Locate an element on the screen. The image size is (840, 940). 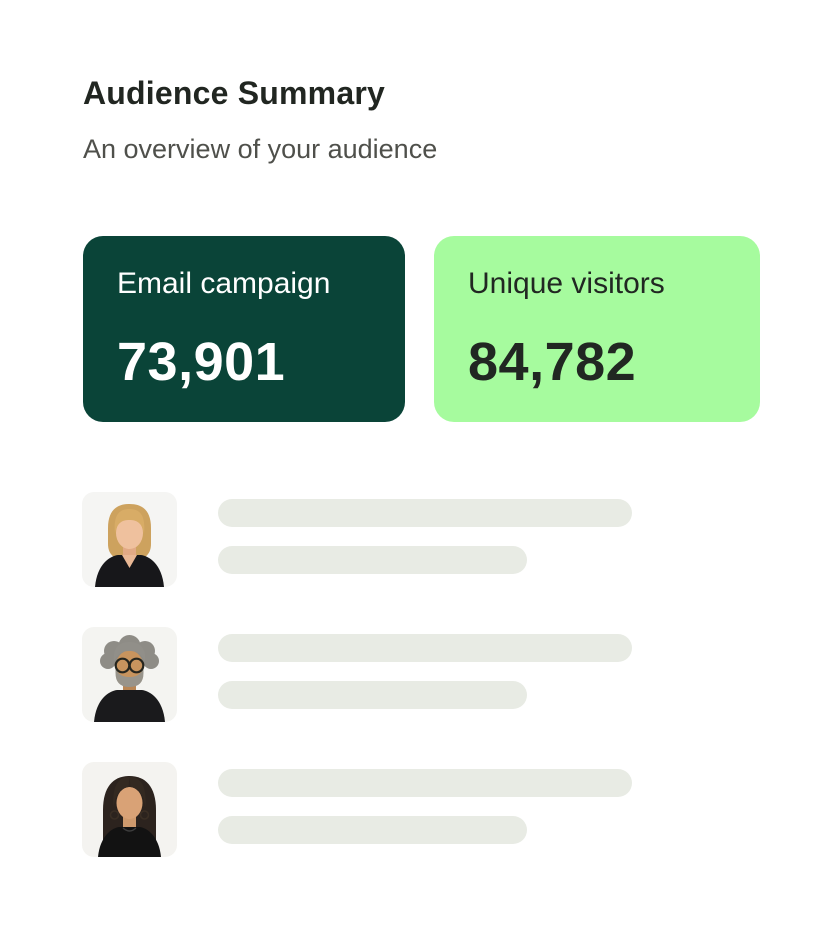
stat-value-unique-visitors: 84,782 is located at coordinates (552, 362).